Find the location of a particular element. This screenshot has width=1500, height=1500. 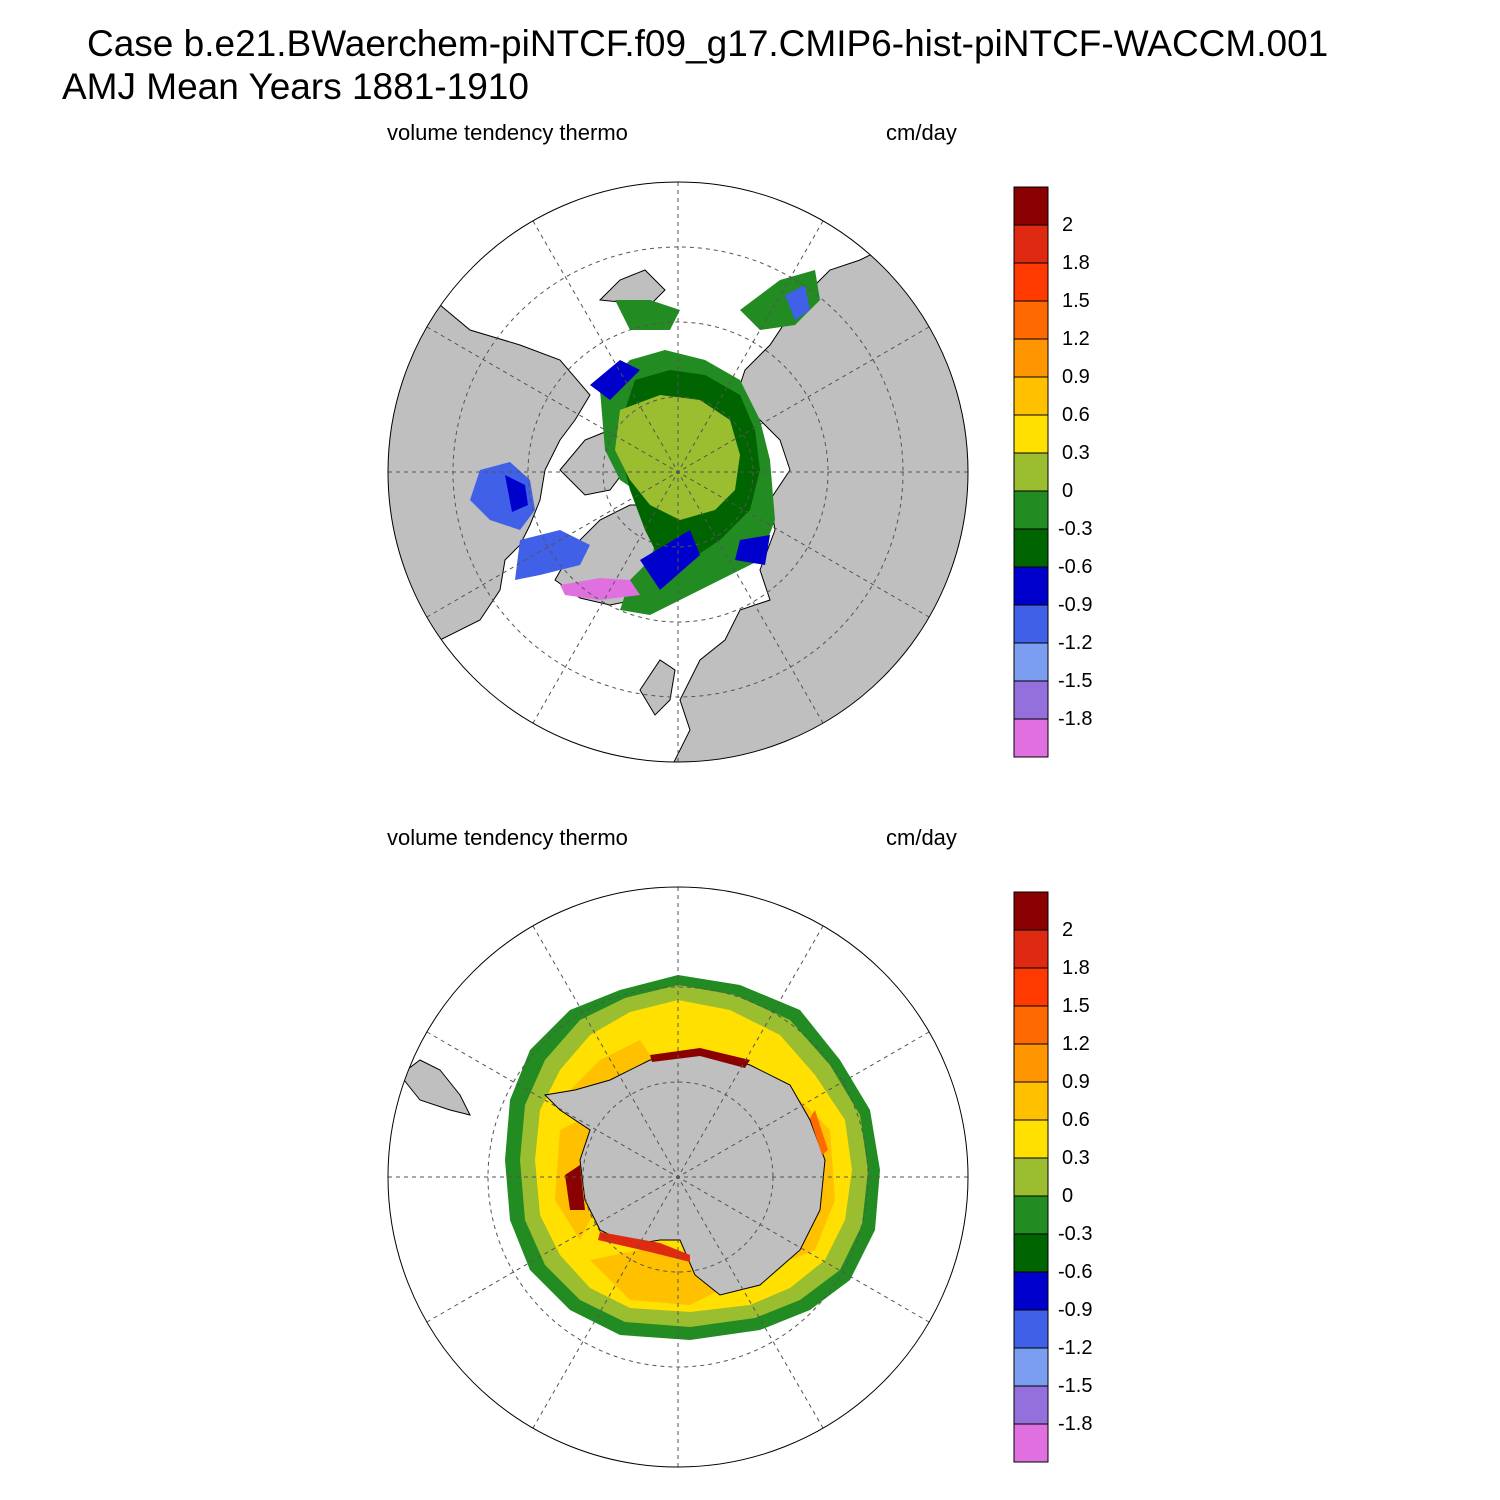

south-colorbar-tick-label: -1.2 is located at coordinates (1075, 1348).